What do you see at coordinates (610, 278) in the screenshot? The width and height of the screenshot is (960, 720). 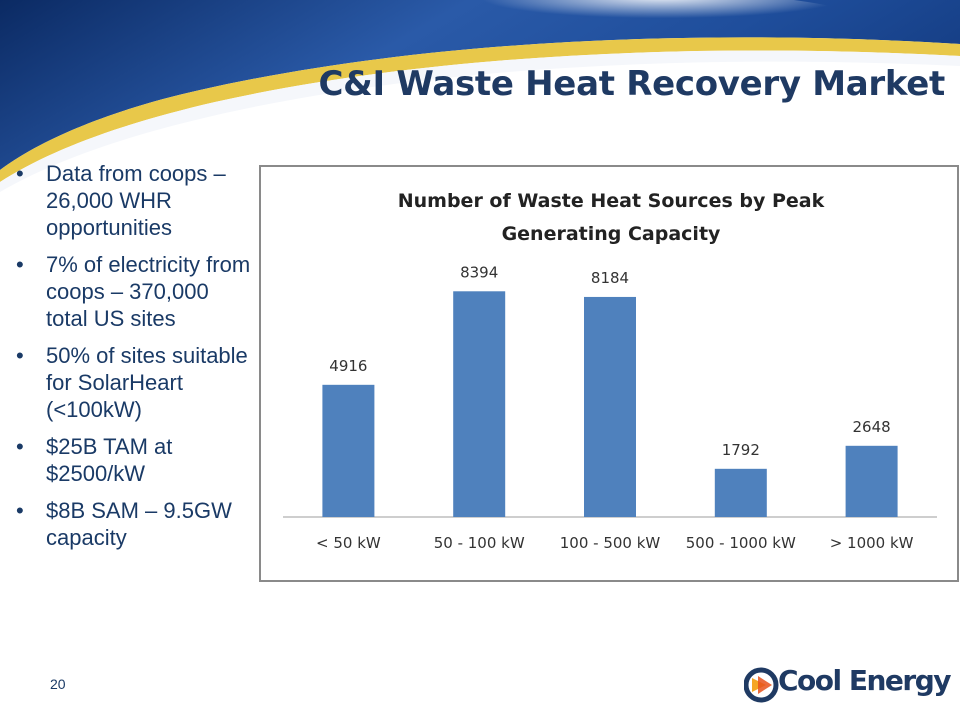 I see `data-label: 8184` at bounding box center [610, 278].